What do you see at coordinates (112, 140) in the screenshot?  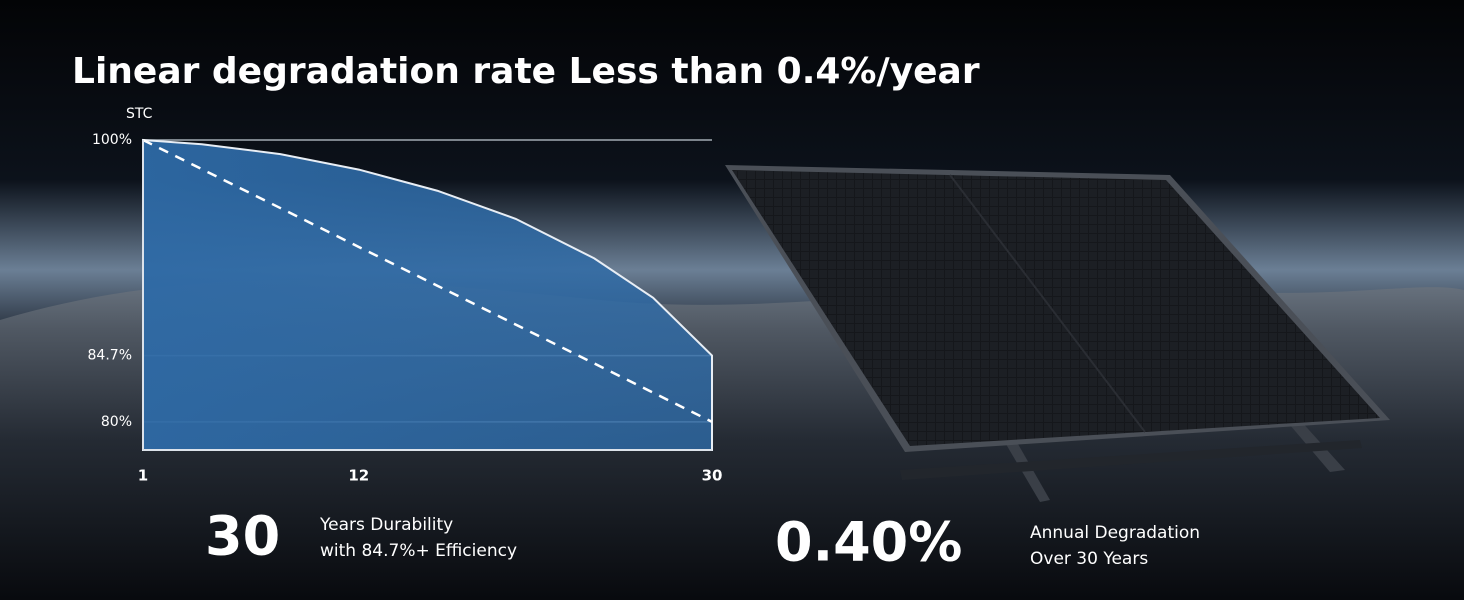 I see `y-tick-label: 100%` at bounding box center [112, 140].